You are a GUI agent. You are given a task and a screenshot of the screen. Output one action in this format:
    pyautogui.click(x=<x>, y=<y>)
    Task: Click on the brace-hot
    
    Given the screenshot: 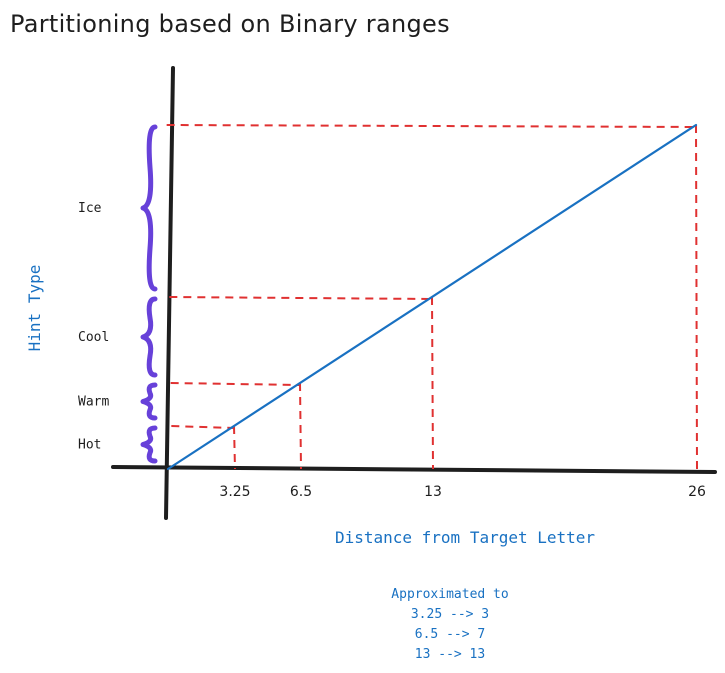 What is the action you would take?
    pyautogui.click(x=149, y=444)
    